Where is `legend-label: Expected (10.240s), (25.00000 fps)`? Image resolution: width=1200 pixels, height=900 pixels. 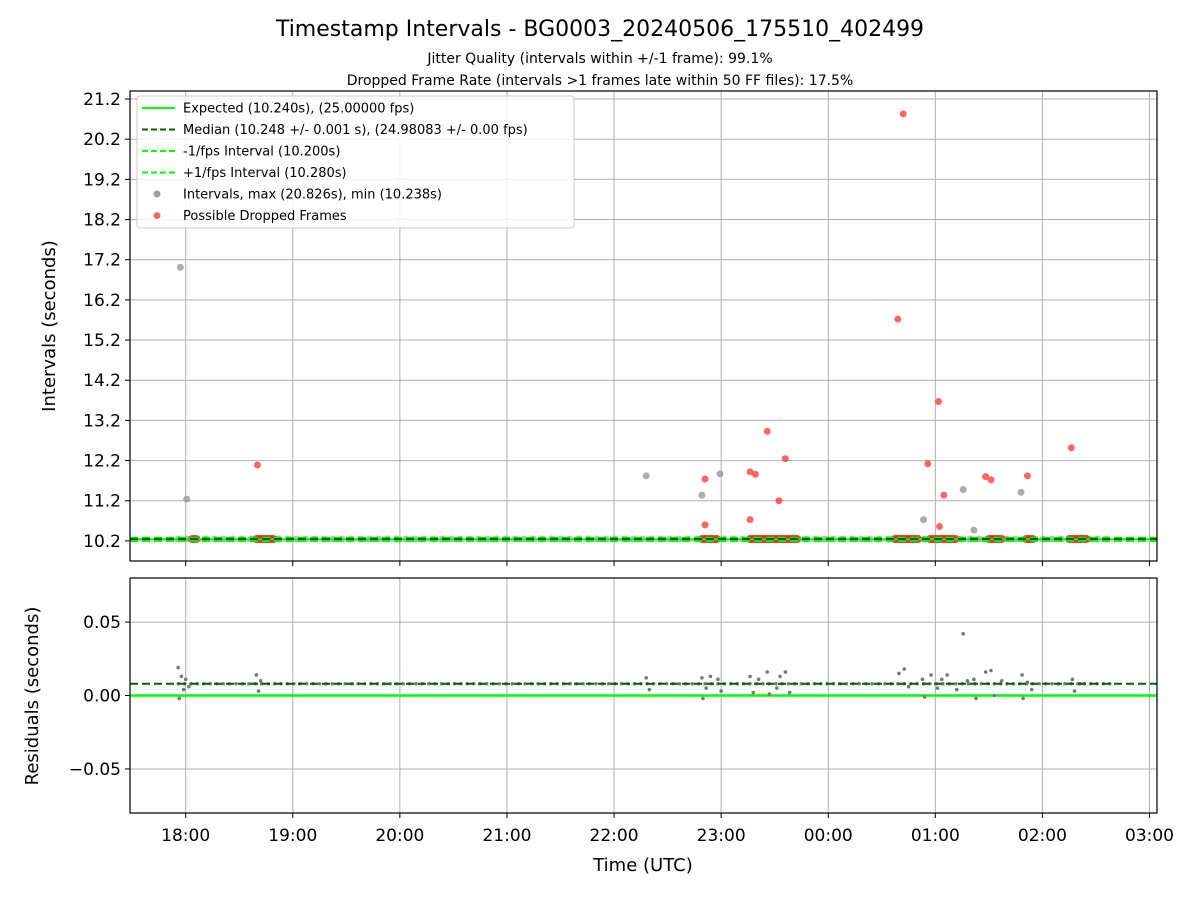 legend-label: Expected (10.240s), (25.00000 fps) is located at coordinates (298, 109).